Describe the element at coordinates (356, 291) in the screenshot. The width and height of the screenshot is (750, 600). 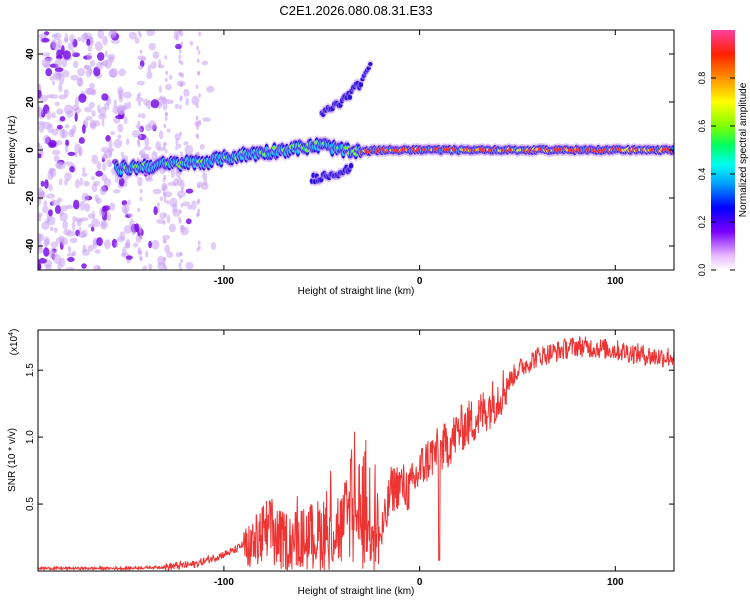
I see `spectrogram-xlabel: Height of straight line (km)` at that location.